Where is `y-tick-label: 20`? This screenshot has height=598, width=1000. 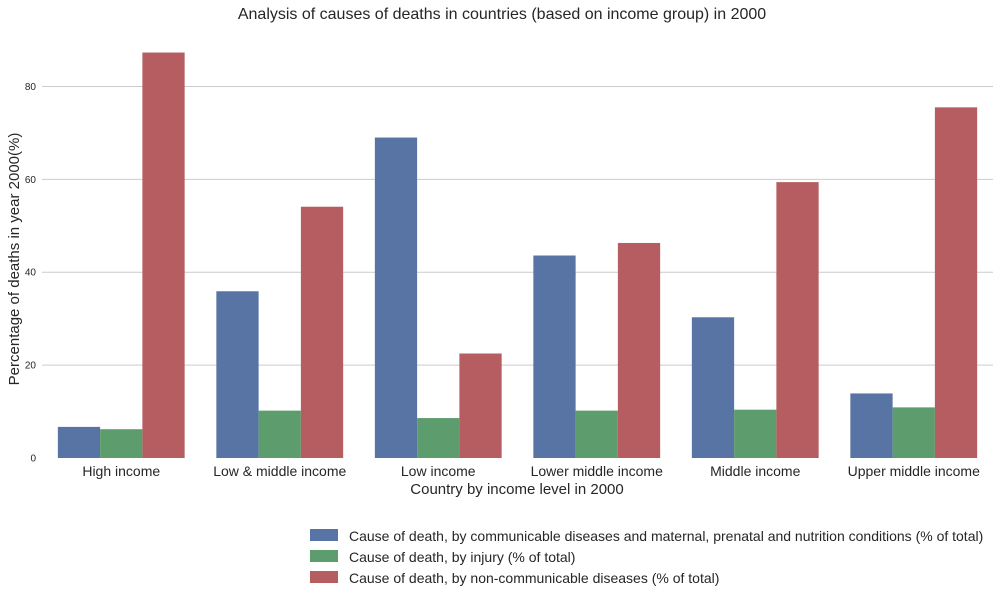
y-tick-label: 20 is located at coordinates (31, 366).